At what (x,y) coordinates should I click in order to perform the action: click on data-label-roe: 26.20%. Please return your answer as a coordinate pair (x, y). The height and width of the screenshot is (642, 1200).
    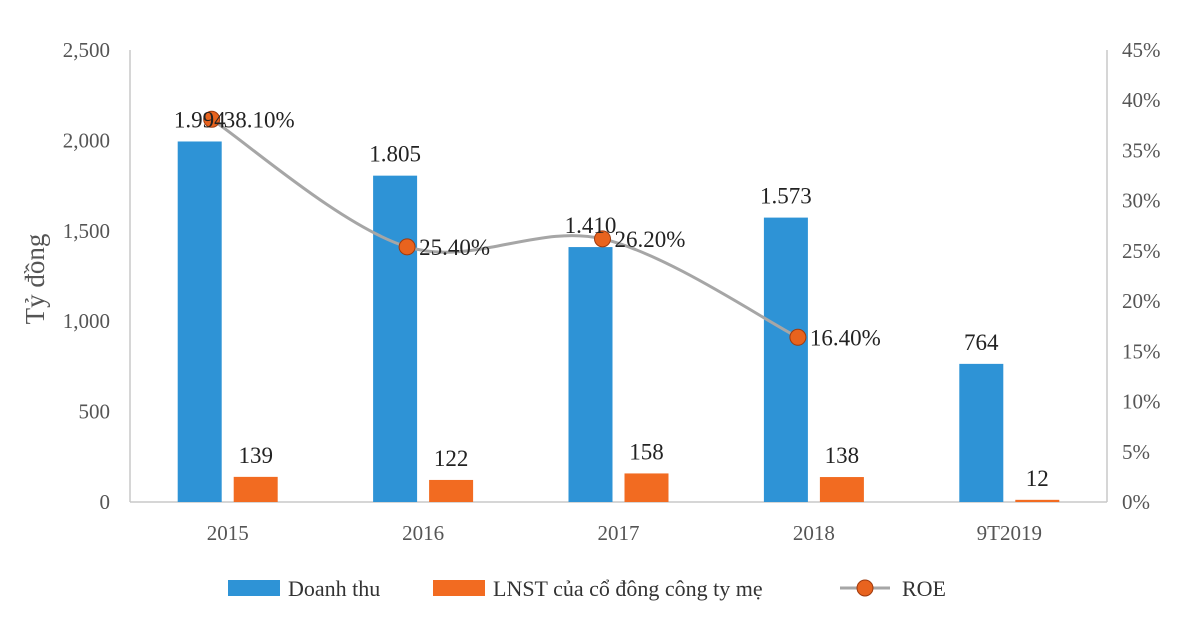
    Looking at the image, I should click on (650, 239).